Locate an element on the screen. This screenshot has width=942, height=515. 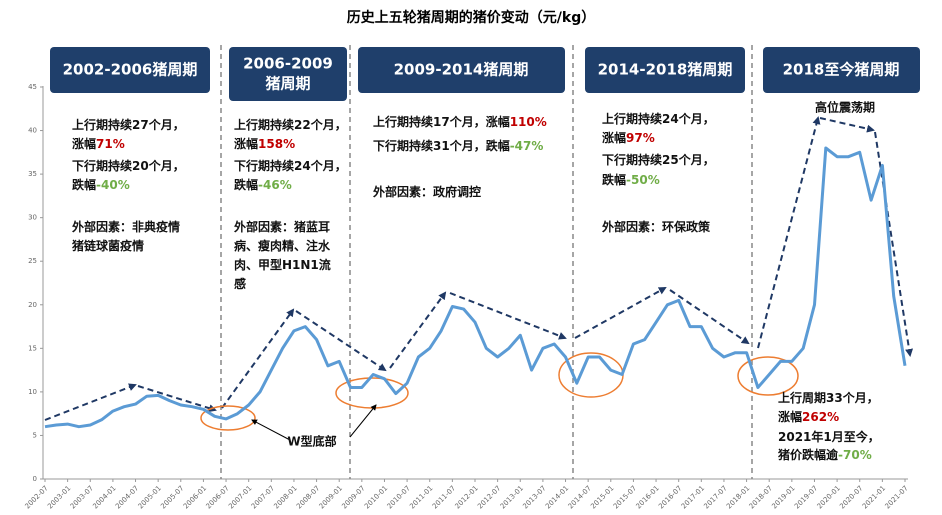
x-tick-label: 2020-01 is located at coordinates (829, 497).